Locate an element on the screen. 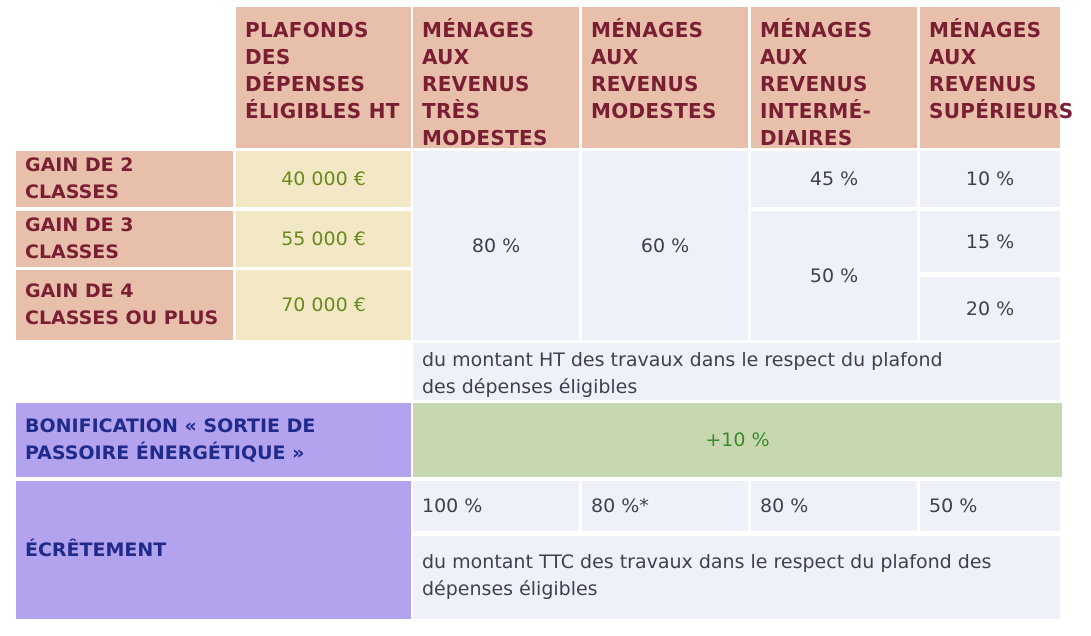 The height and width of the screenshot is (636, 1091). row-label-text: GAIN DE 4 CLASSES OU PLUS is located at coordinates (122, 304).